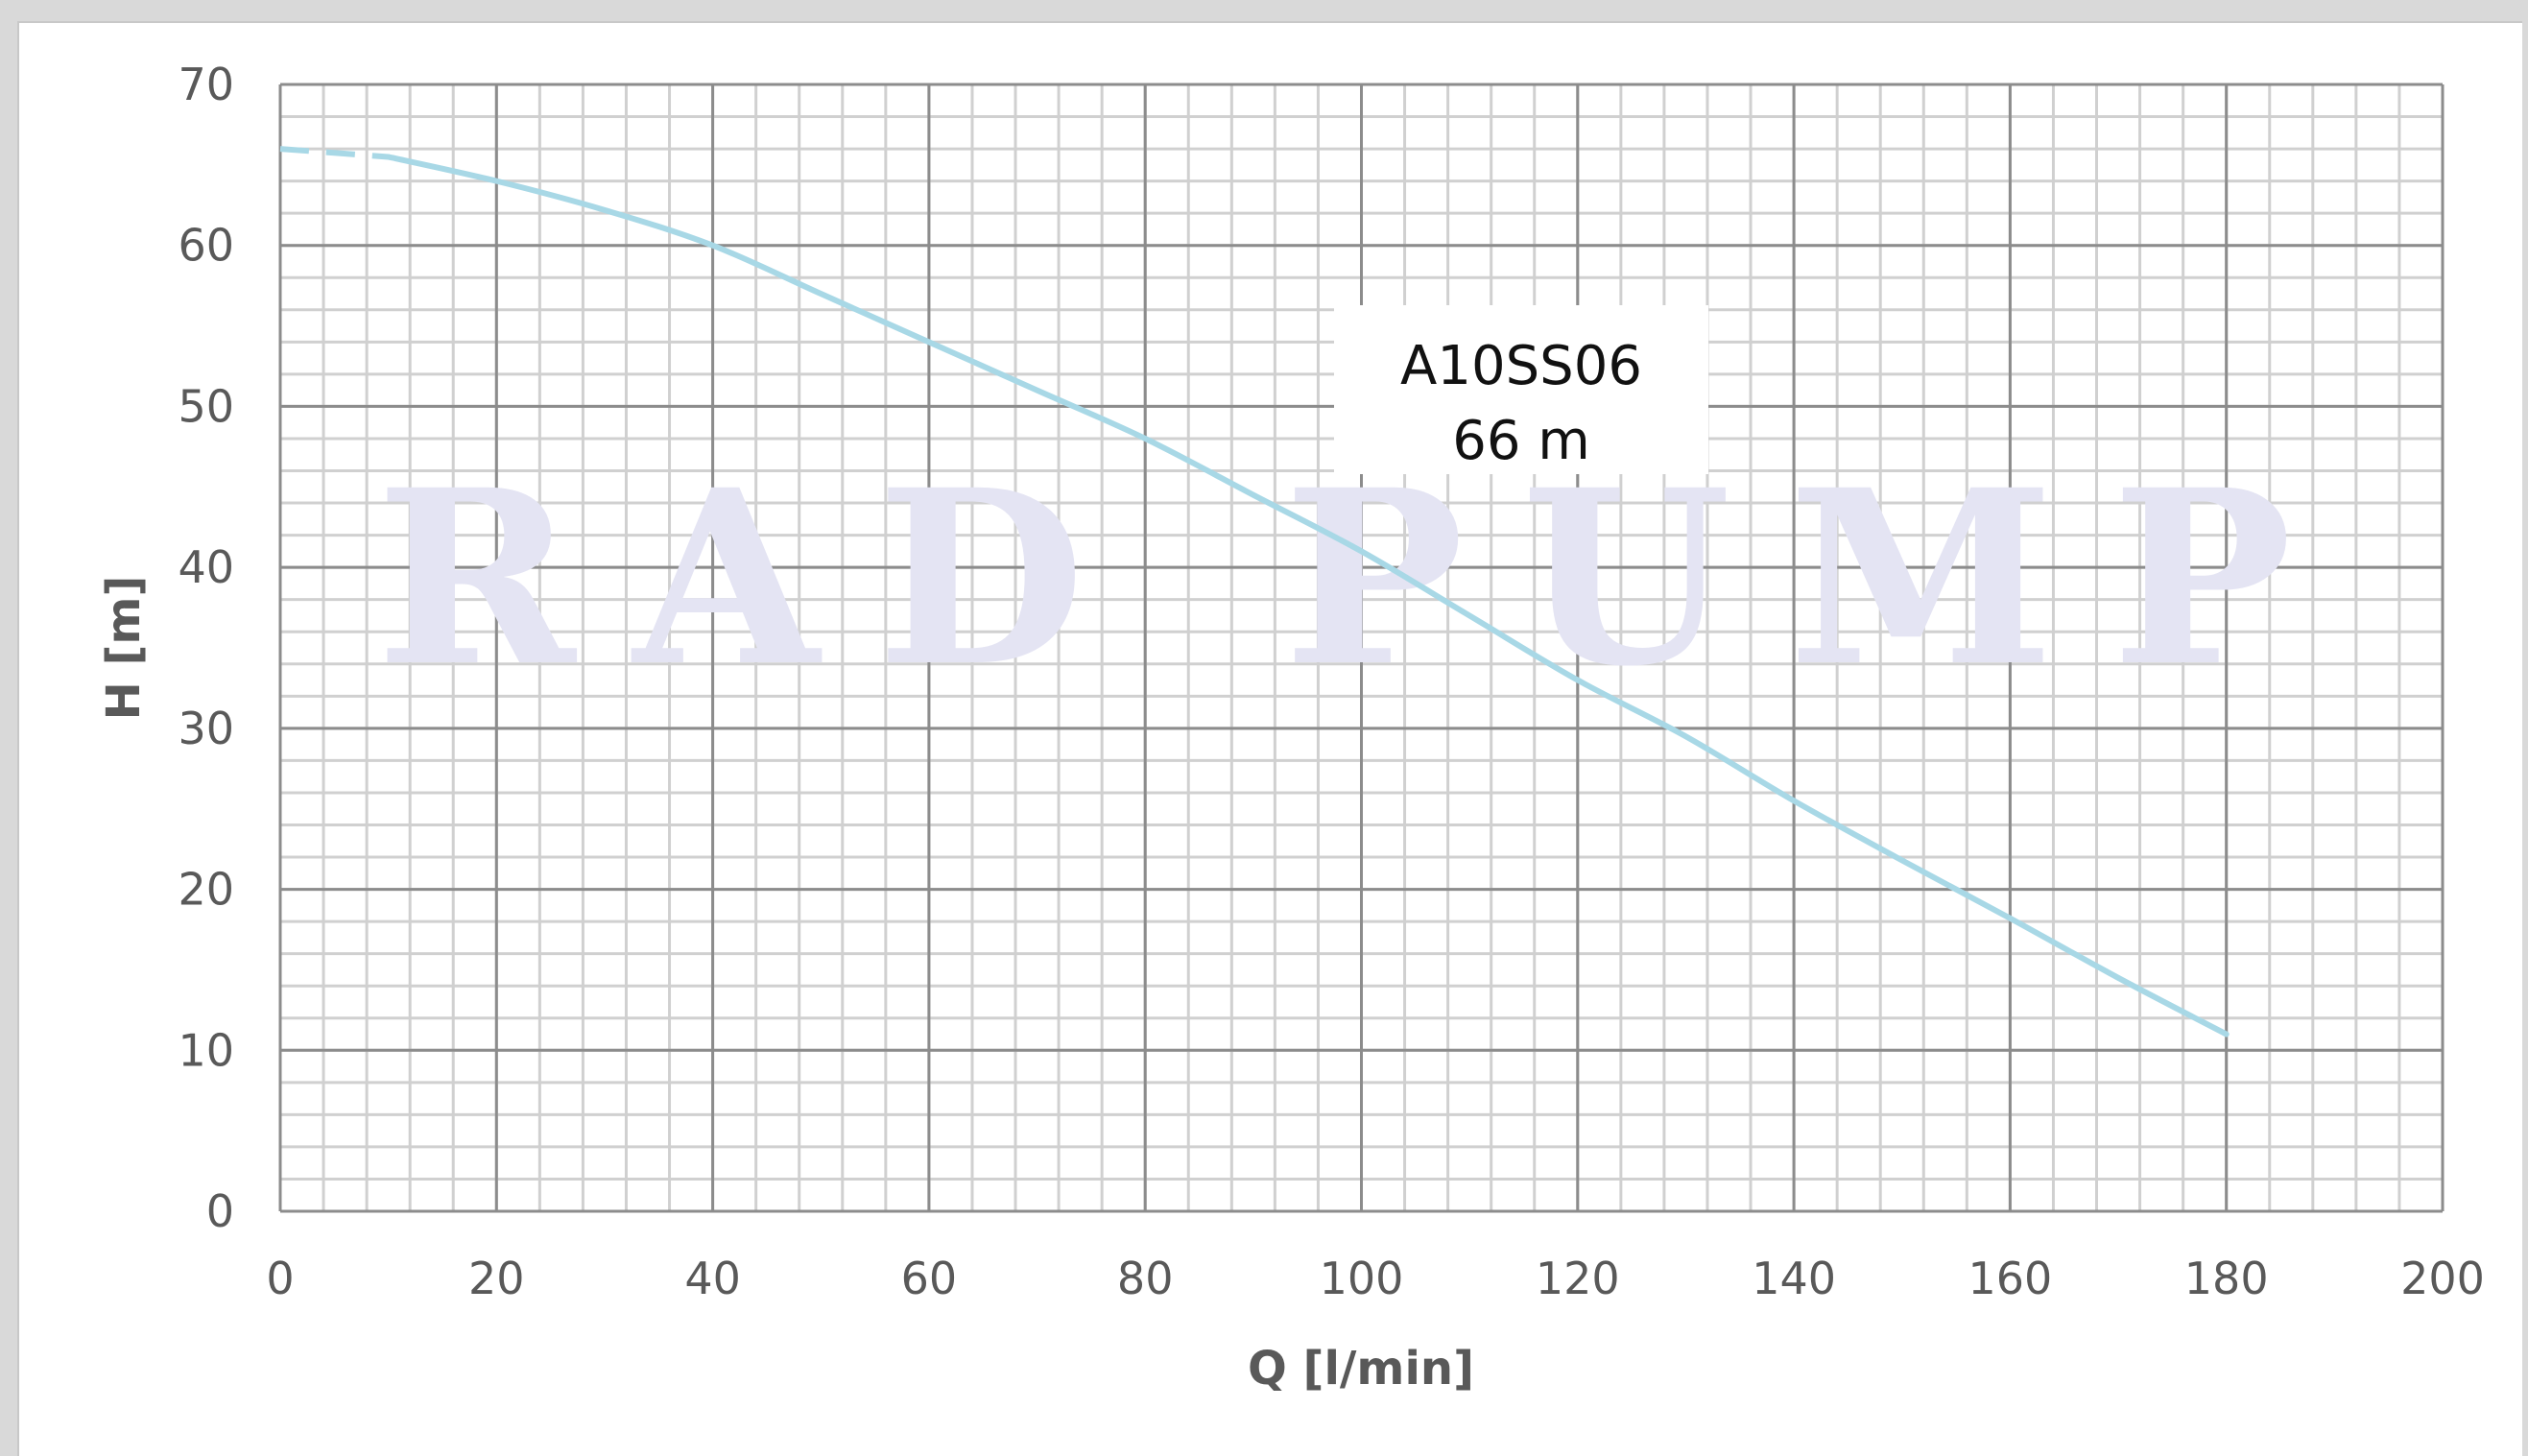  I want to click on y-tick-label: 10, so click(206, 1050).